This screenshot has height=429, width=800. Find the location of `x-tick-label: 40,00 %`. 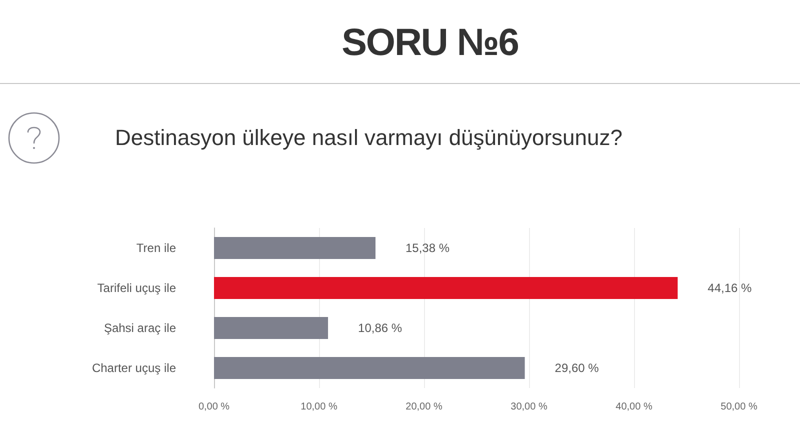

x-tick-label: 40,00 % is located at coordinates (634, 407).